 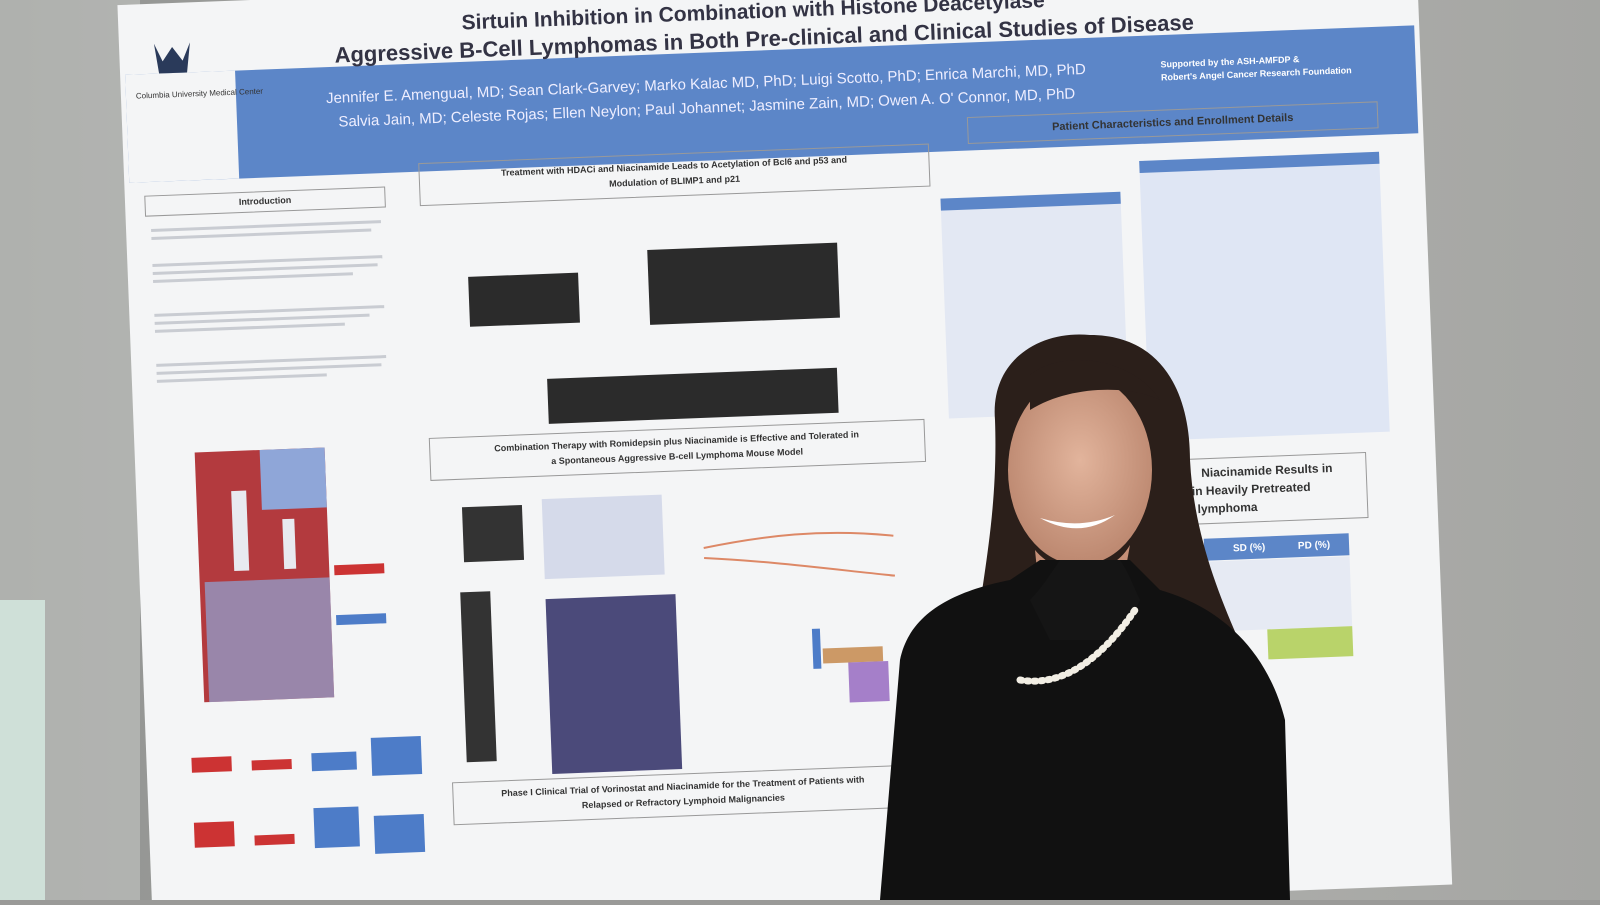 I want to click on bar-charts, so click(x=308, y=795).